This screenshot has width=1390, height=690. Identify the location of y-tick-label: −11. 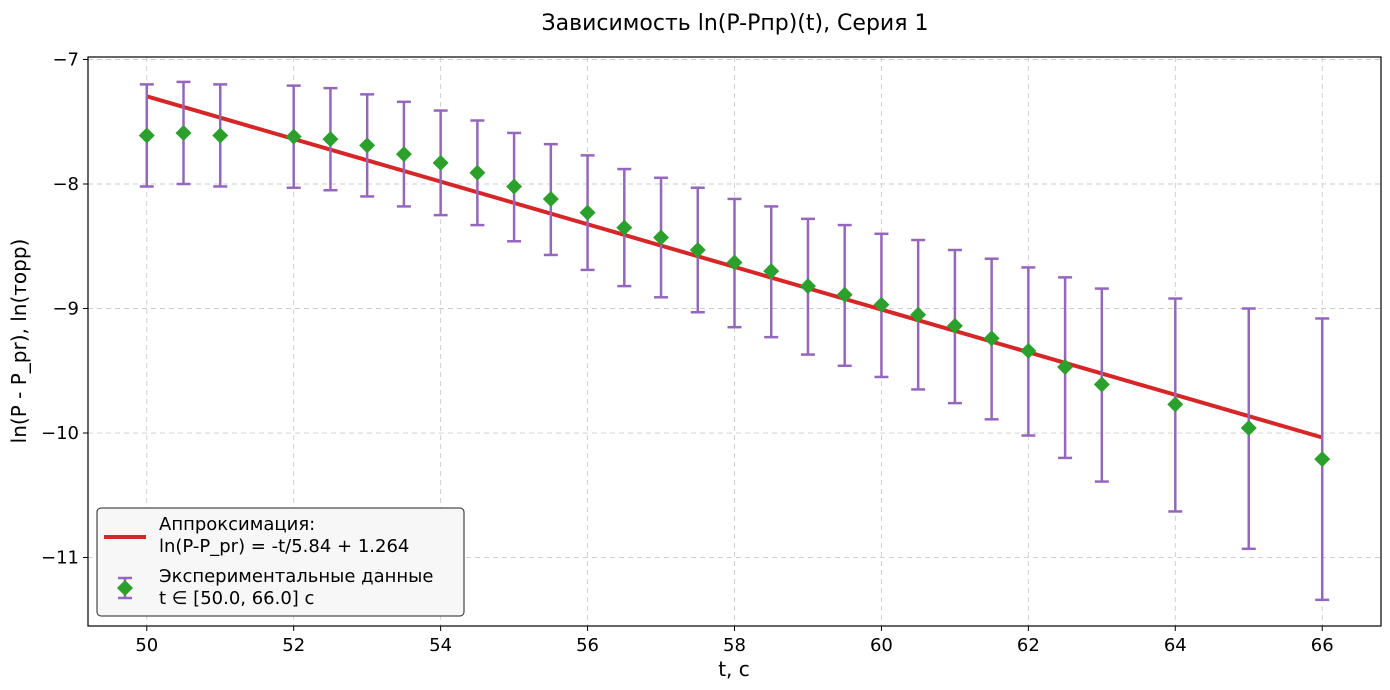
(60, 558).